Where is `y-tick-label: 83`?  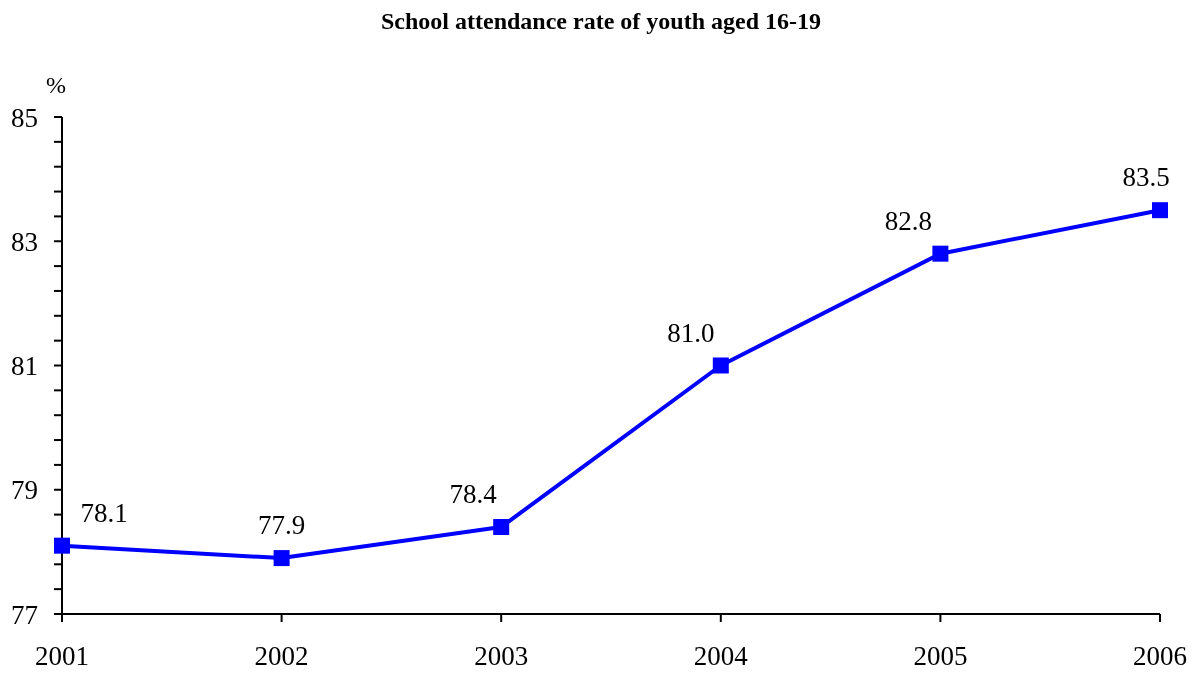 y-tick-label: 83 is located at coordinates (24, 241).